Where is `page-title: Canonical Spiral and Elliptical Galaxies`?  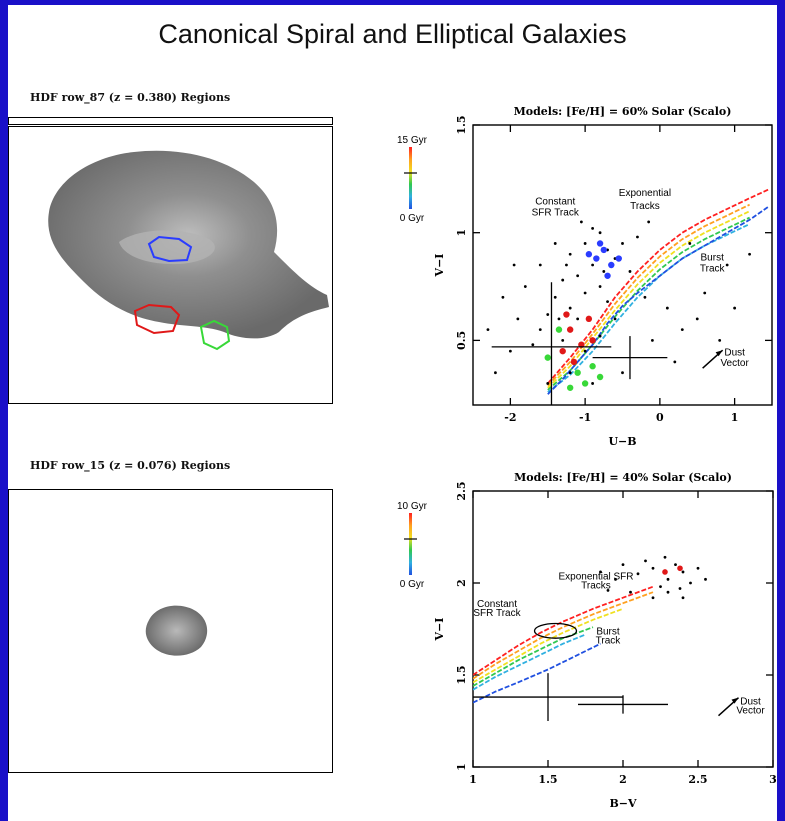 page-title: Canonical Spiral and Elliptical Galaxies is located at coordinates (392, 34).